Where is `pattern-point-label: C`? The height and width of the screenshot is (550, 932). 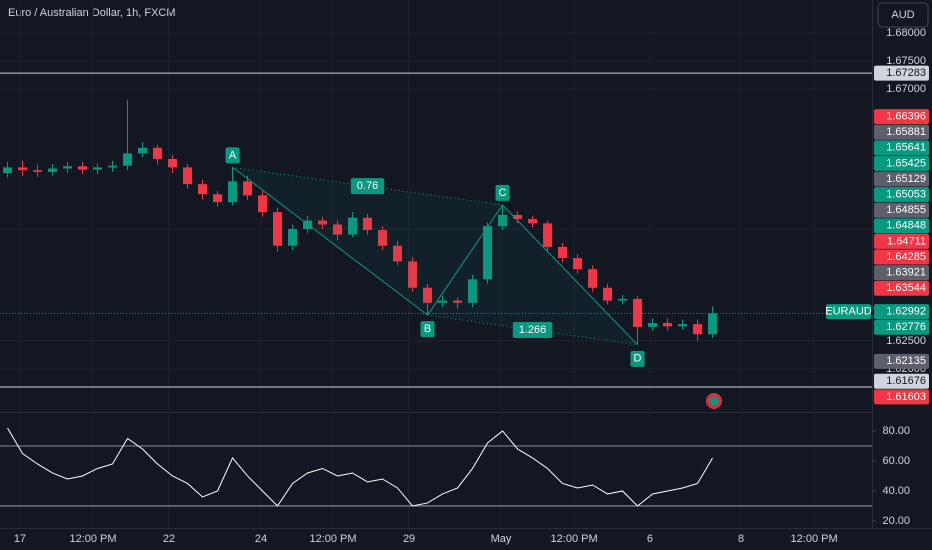
pattern-point-label: C is located at coordinates (503, 193).